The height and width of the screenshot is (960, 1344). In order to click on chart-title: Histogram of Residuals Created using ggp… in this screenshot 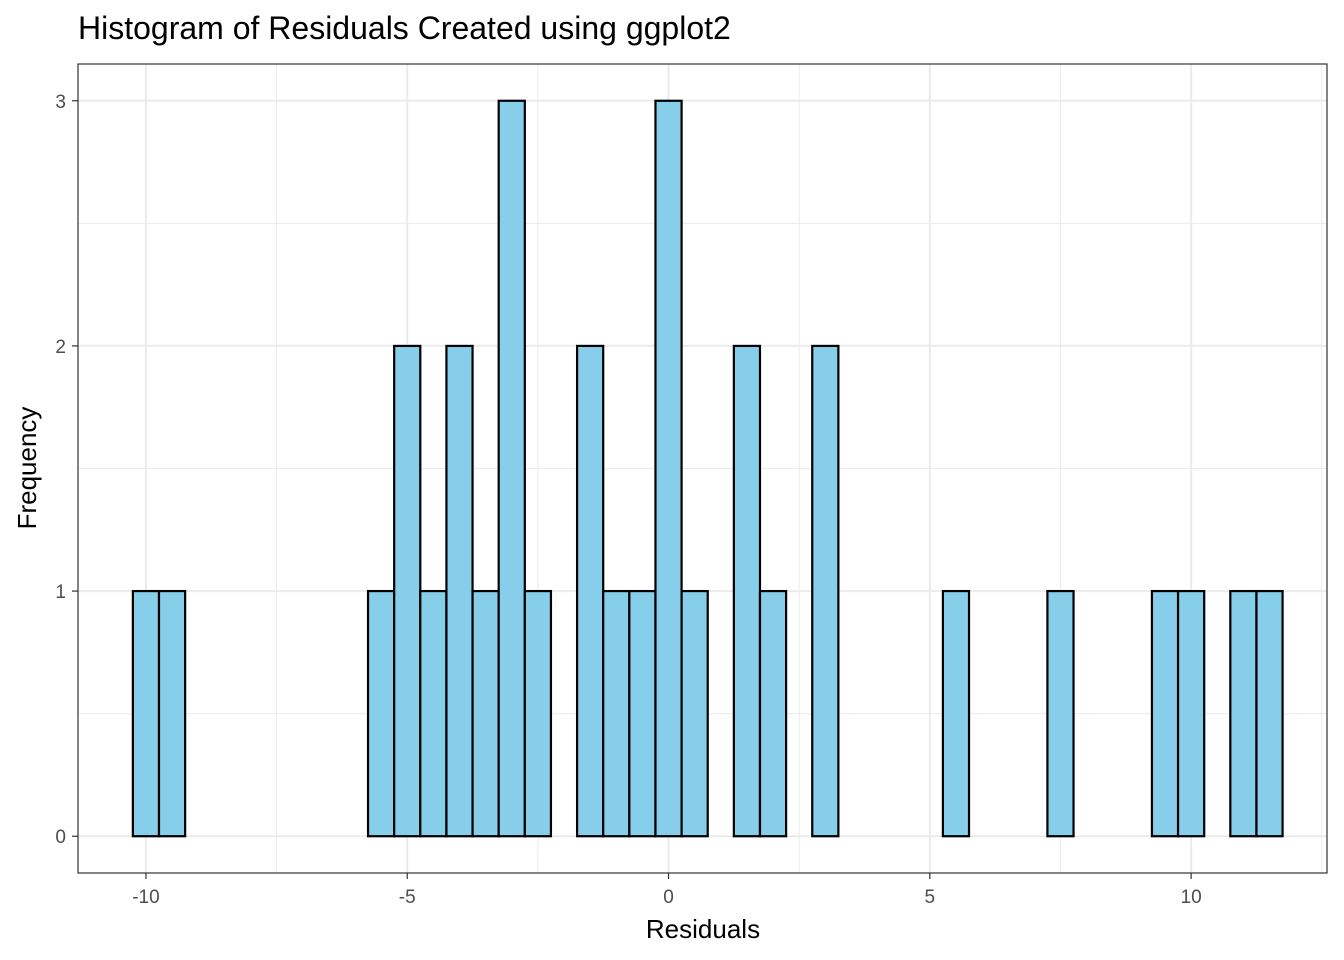, I will do `click(404, 28)`.